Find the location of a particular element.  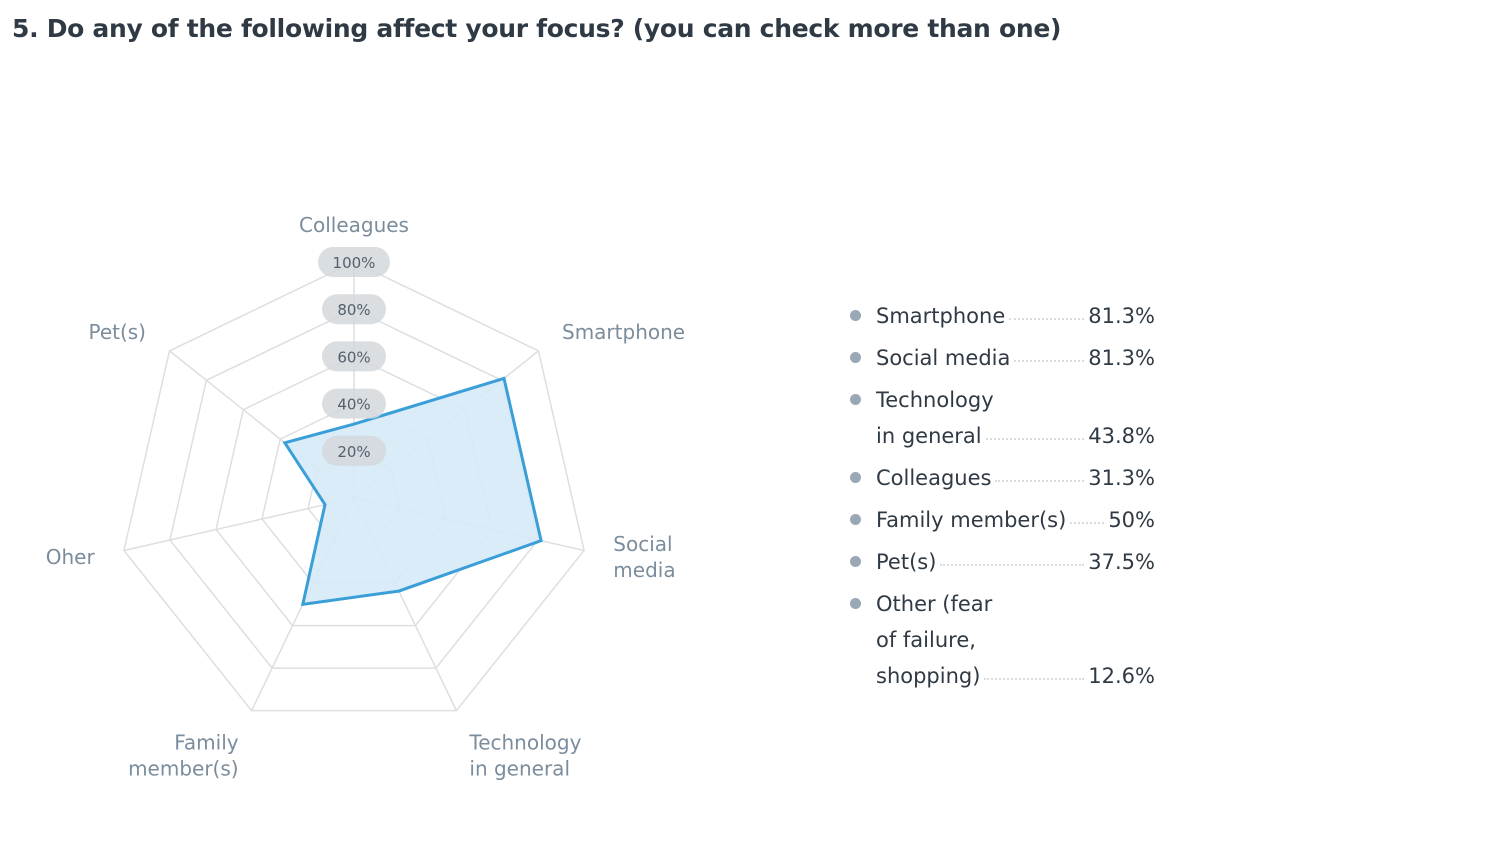

legend-item: Pet(s) 37.5% is located at coordinates (1002, 562).